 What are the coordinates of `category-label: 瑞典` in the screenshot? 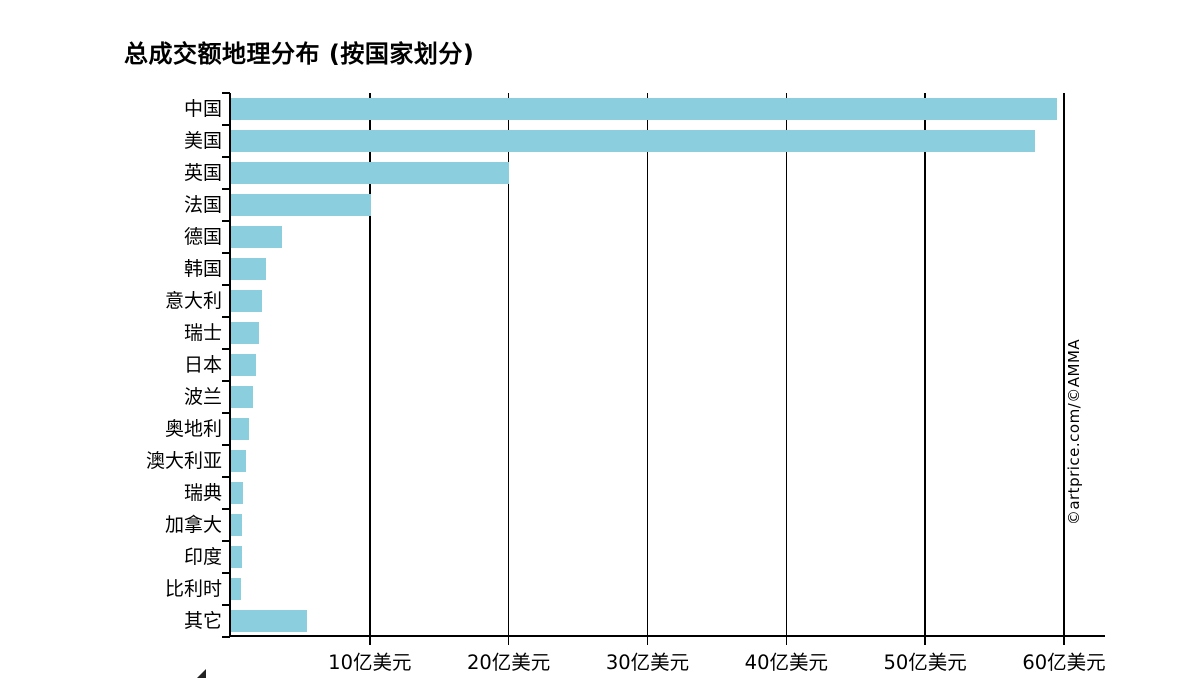 It's located at (202, 493).